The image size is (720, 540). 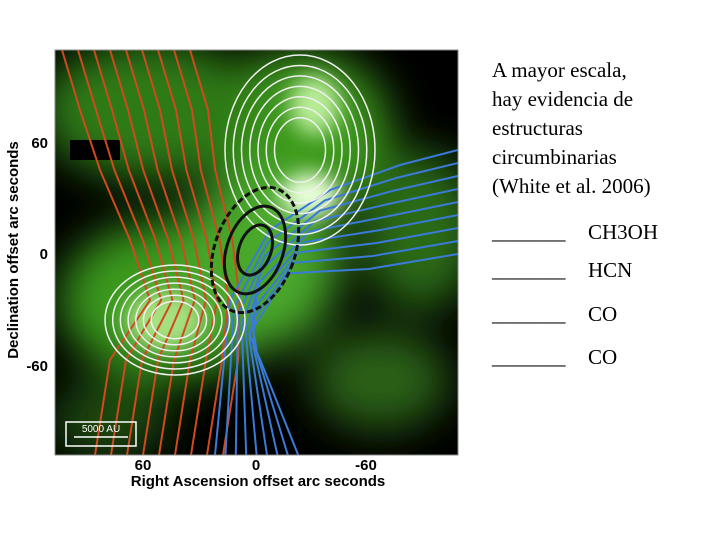 What do you see at coordinates (623, 232) in the screenshot?
I see `legend-label: CH3OH` at bounding box center [623, 232].